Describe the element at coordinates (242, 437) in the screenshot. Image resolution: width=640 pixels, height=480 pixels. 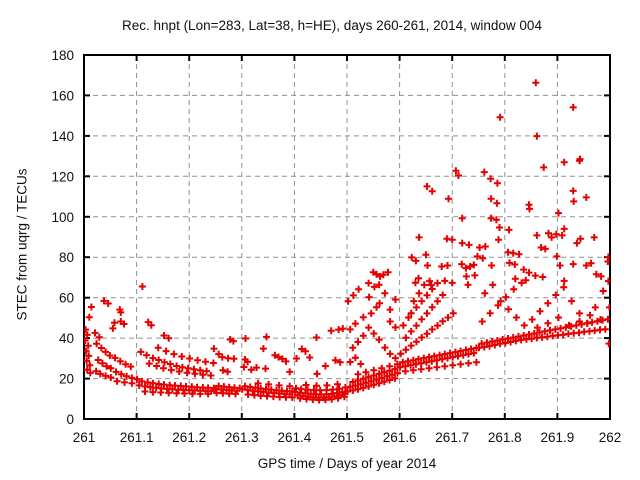
I see `x-tick-label: 261.3` at that location.